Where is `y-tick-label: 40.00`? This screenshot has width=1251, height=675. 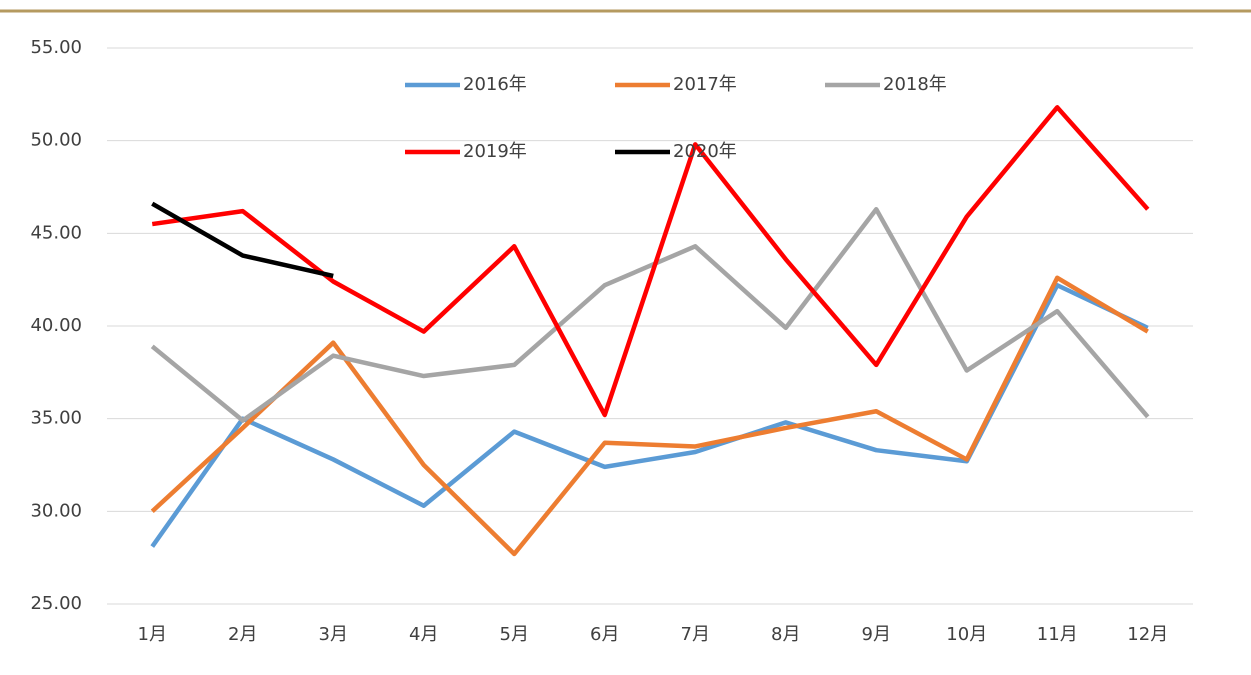 y-tick-label: 40.00 is located at coordinates (56, 325).